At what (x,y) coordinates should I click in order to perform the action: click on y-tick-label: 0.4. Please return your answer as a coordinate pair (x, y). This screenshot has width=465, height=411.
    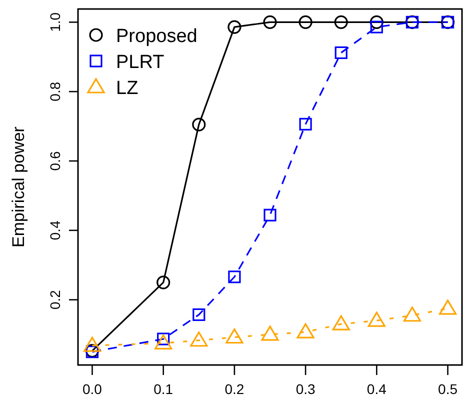
    Looking at the image, I should click on (55, 230).